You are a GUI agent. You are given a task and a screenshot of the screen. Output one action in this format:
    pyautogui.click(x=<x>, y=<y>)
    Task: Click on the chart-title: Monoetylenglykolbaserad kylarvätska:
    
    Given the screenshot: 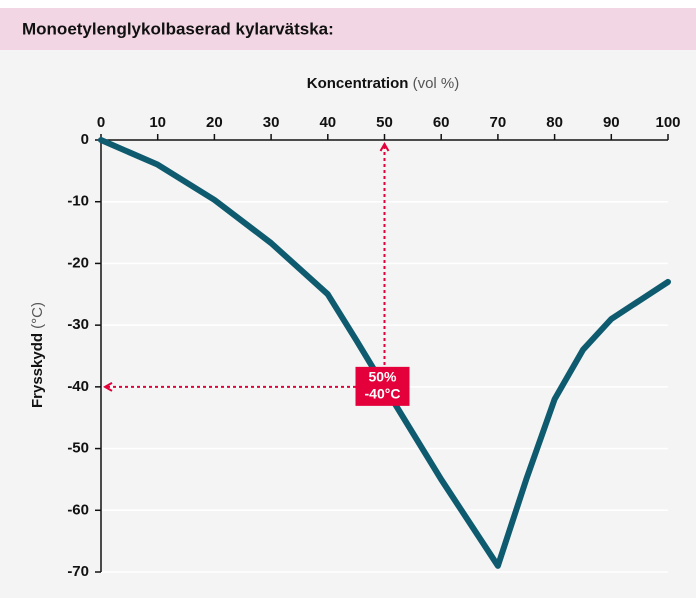 What is the action you would take?
    pyautogui.click(x=178, y=28)
    